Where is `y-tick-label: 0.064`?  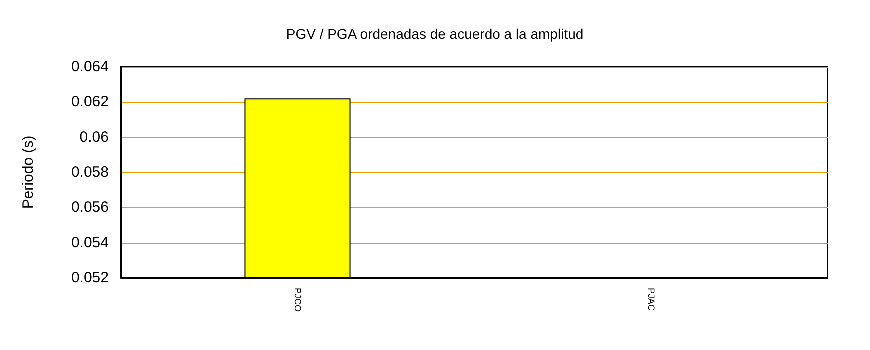
y-tick-label: 0.064 is located at coordinates (90, 67).